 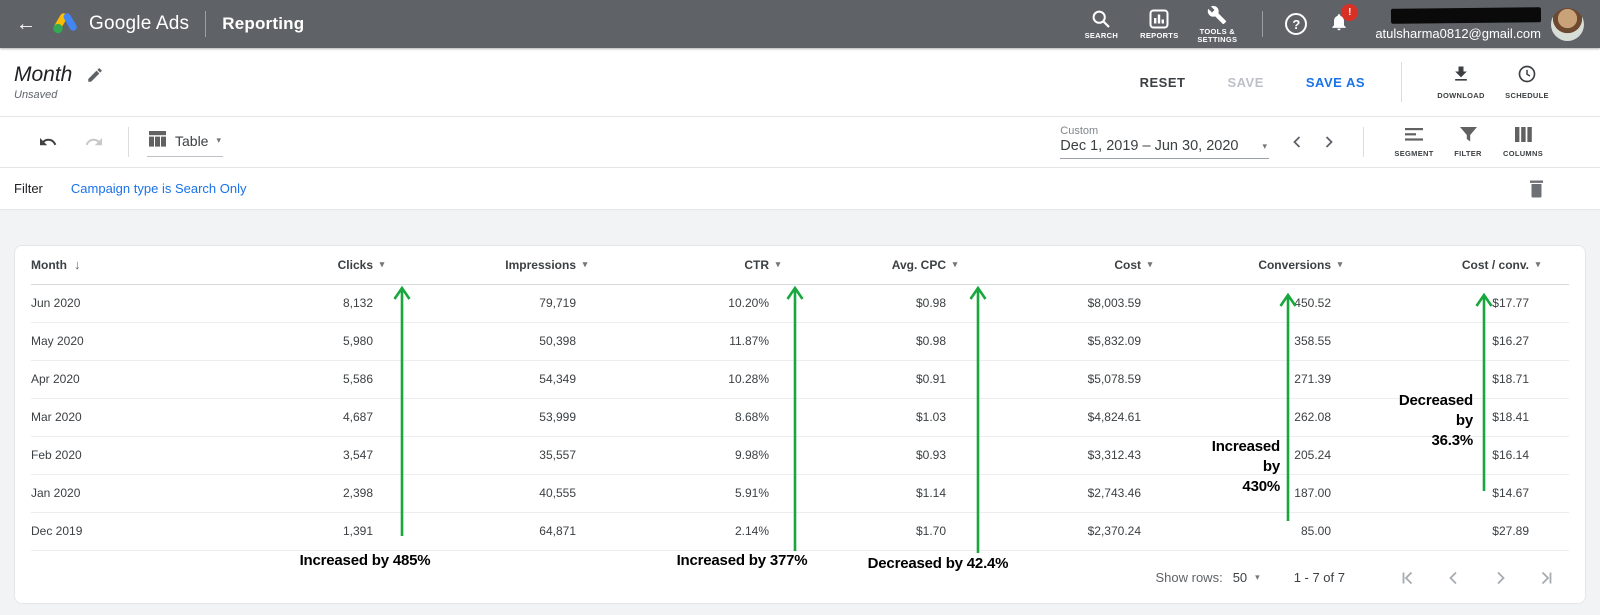 I want to click on download-button: DOWNLOAD, so click(x=1461, y=82).